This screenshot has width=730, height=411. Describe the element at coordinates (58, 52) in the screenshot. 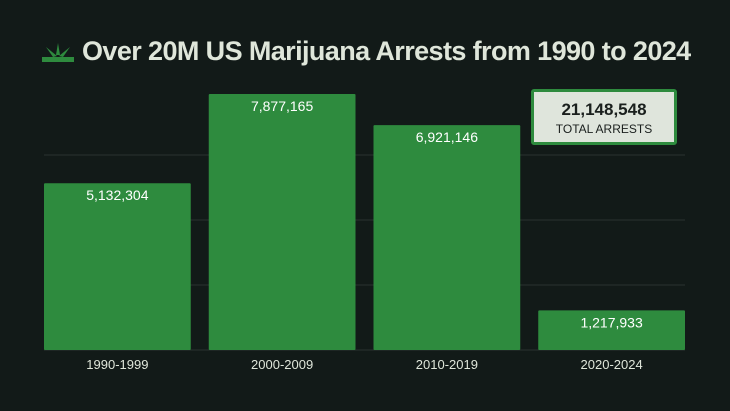

I see `cannabis-leaf-icon` at that location.